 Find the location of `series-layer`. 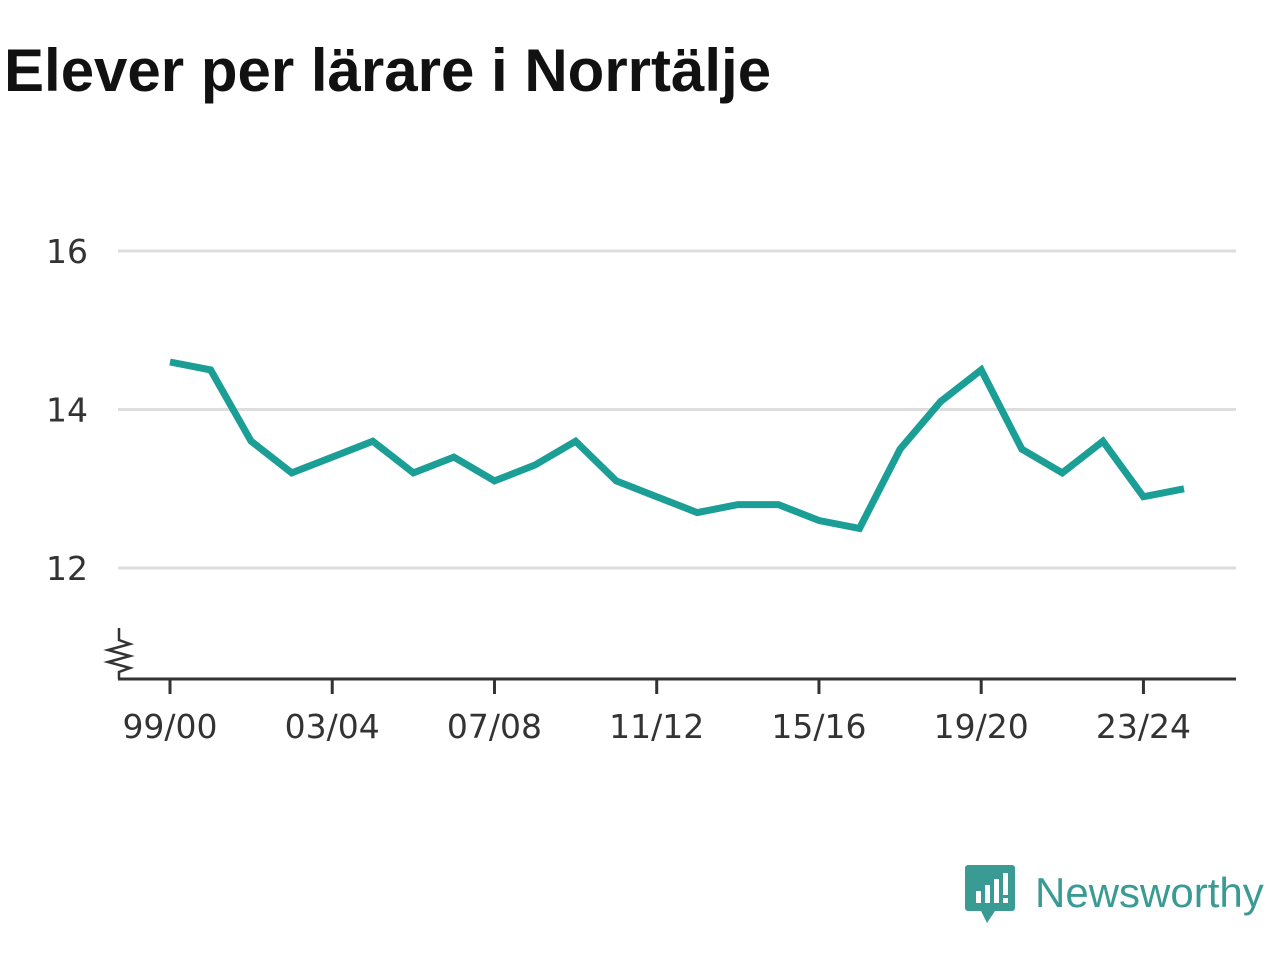

series-layer is located at coordinates (677, 445).